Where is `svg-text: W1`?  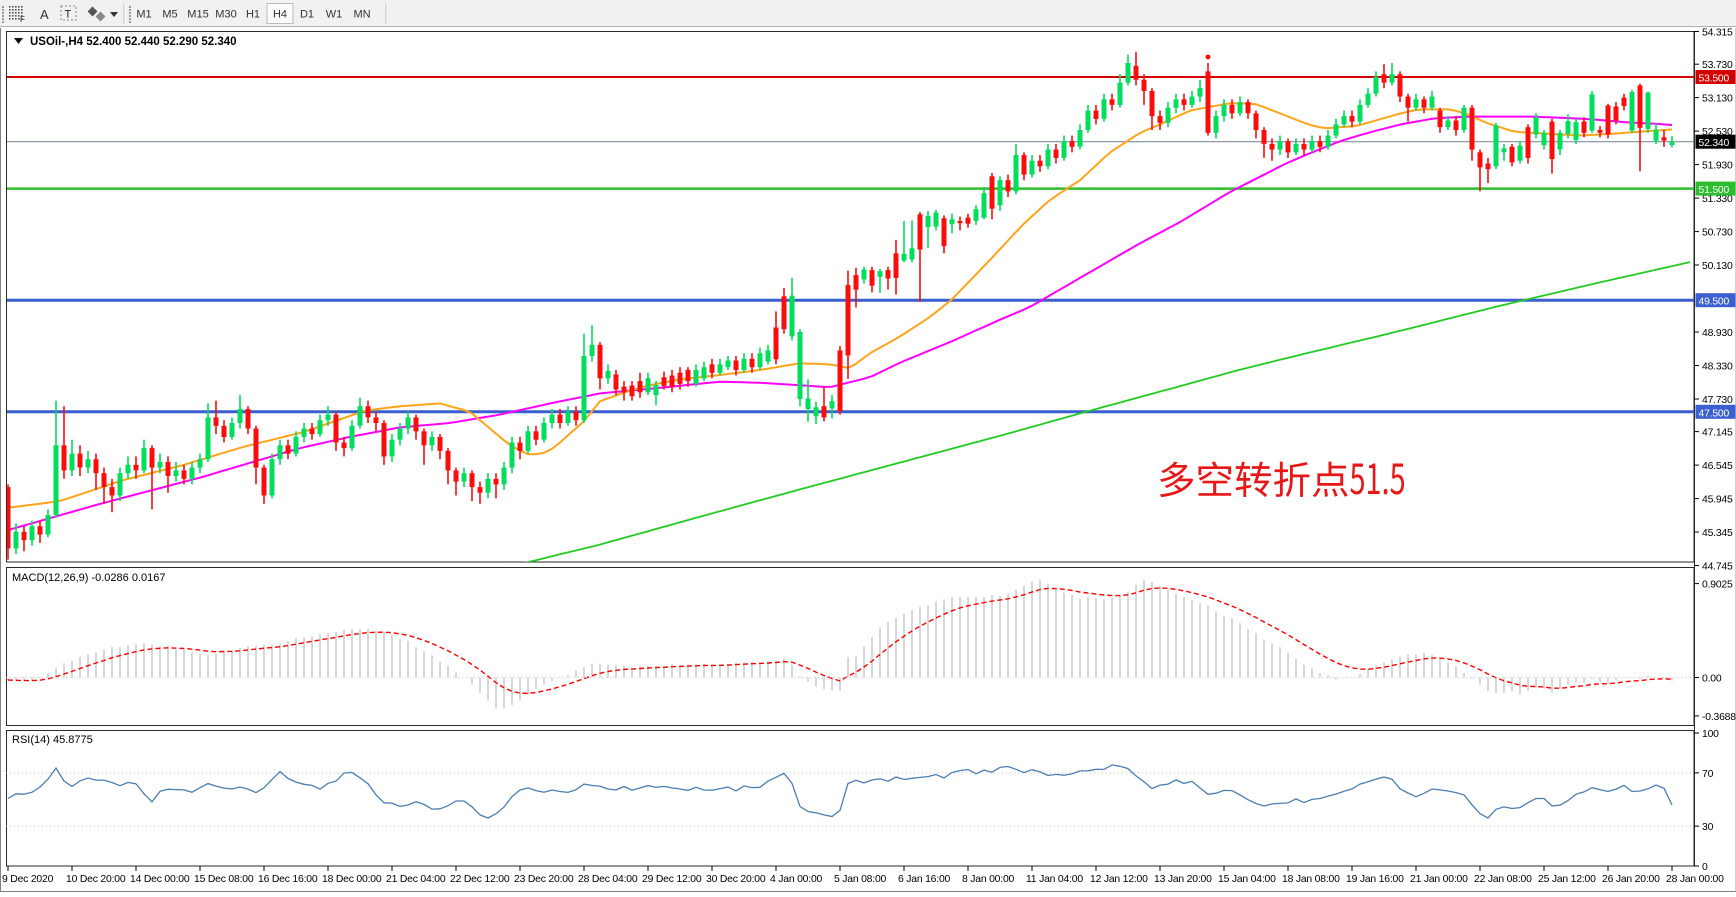
svg-text: W1 is located at coordinates (334, 15).